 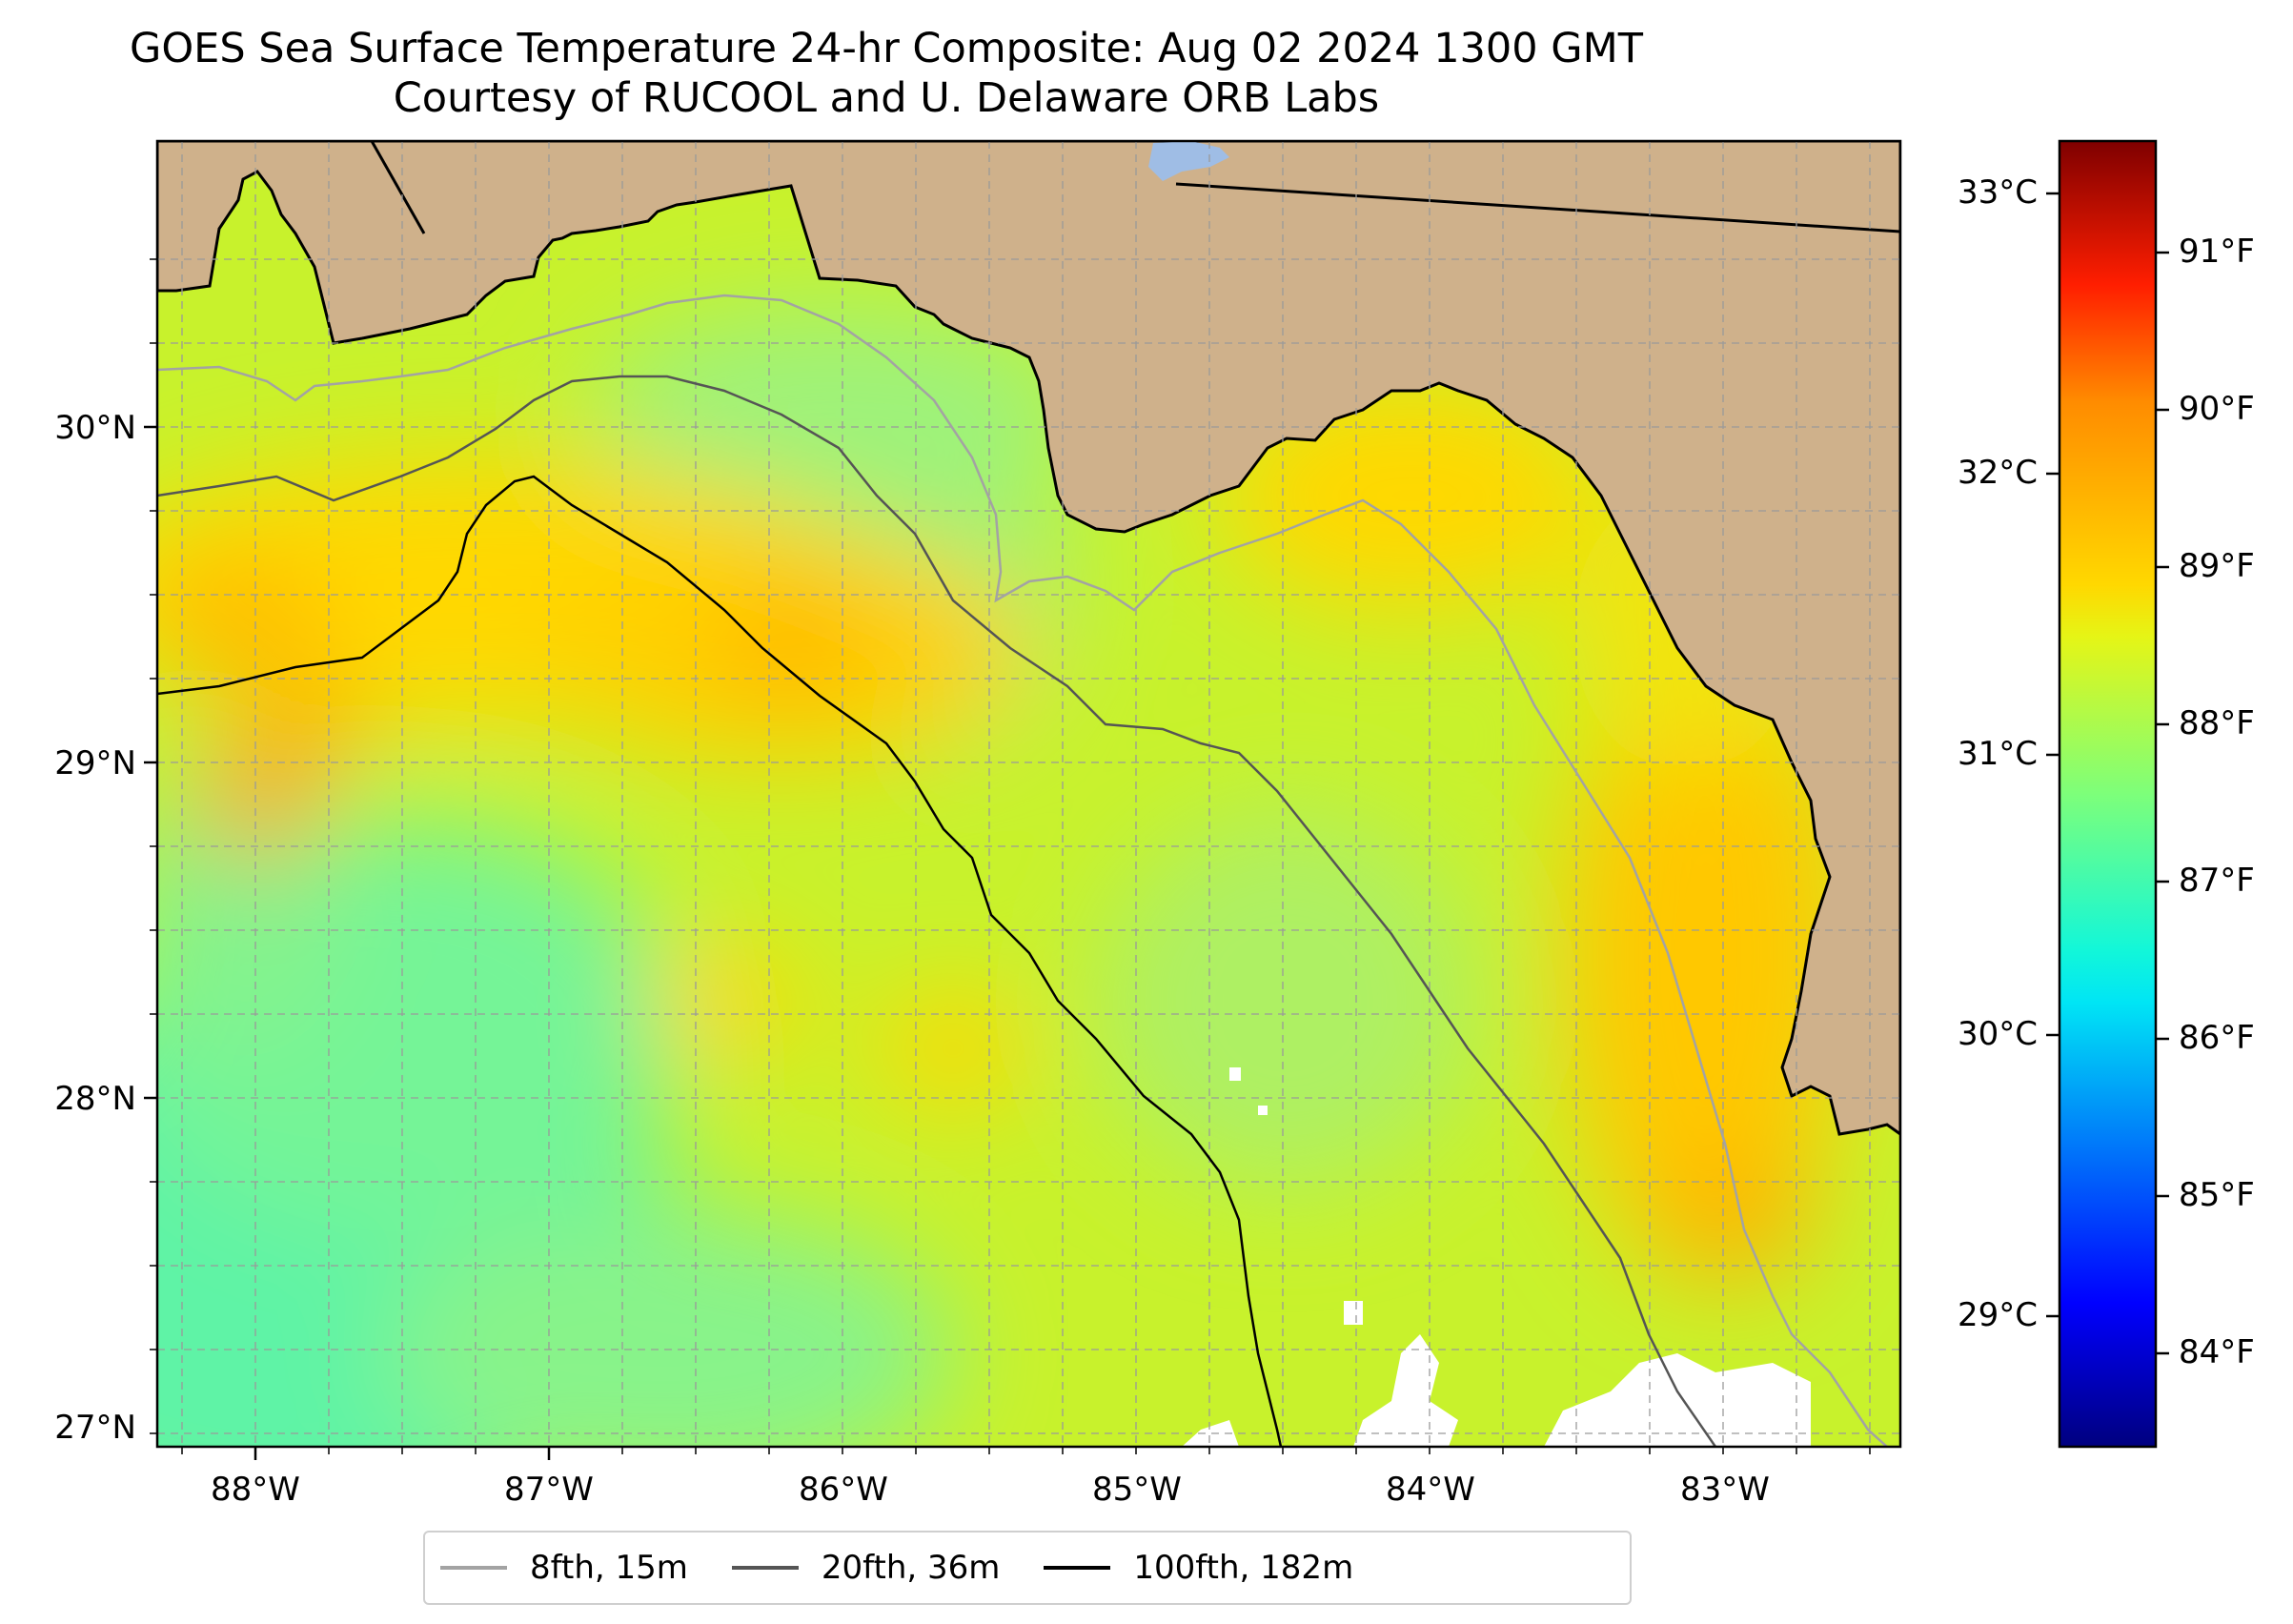 I want to click on fahrenheit-label: 89°F, so click(x=2217, y=566).